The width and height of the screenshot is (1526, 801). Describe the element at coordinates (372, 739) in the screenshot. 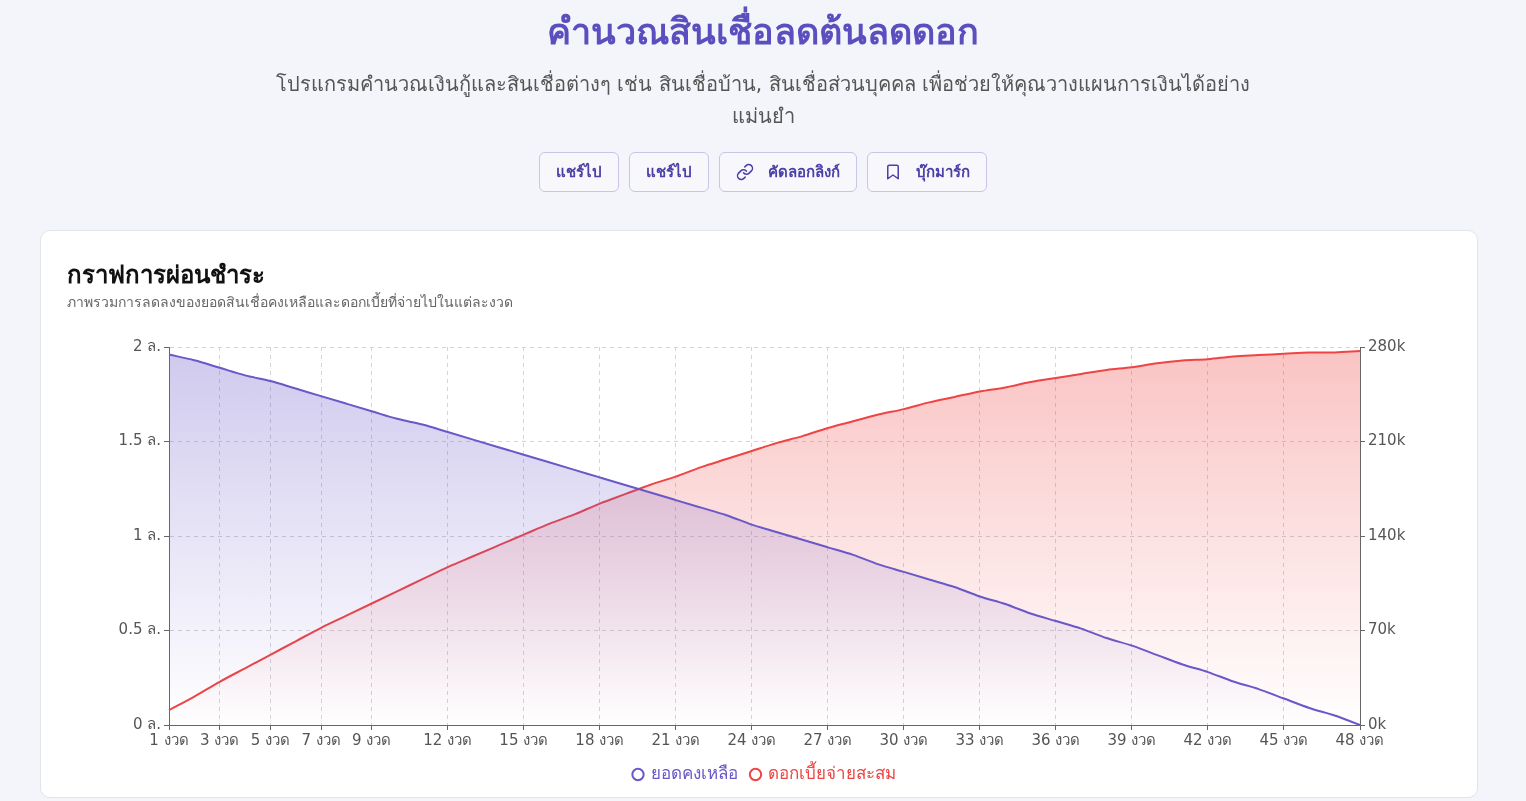

I see `x-tick-label: 9 งวด` at that location.